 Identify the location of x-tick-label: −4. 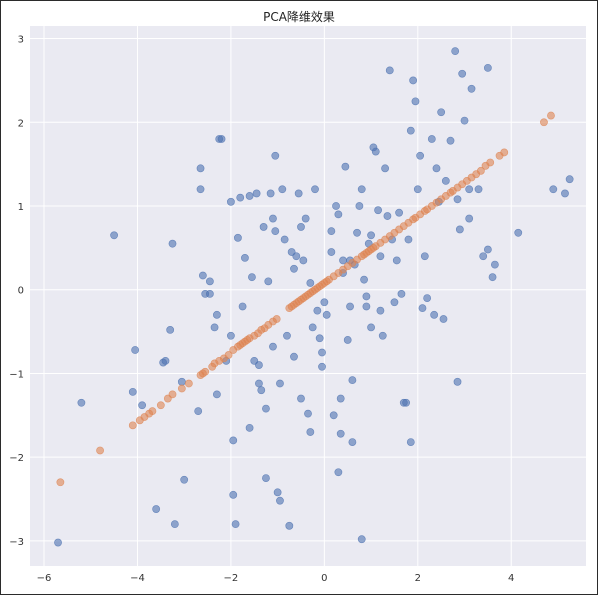
(137, 578).